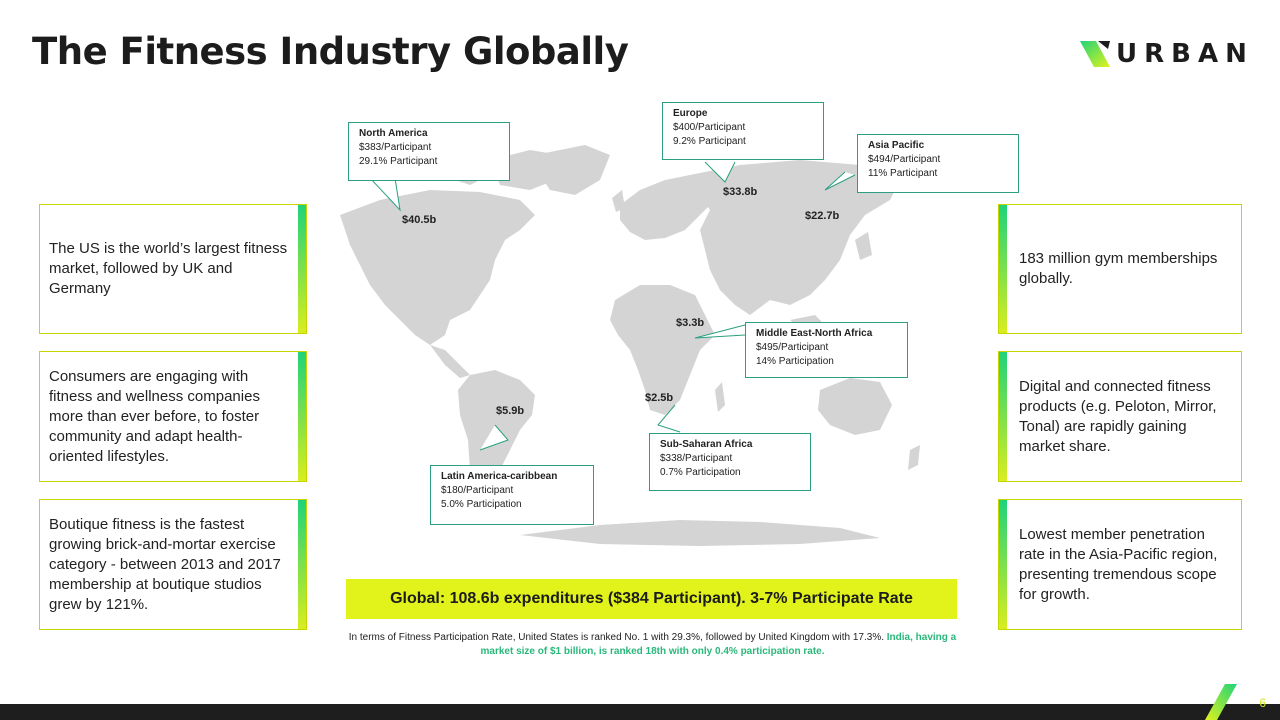  What do you see at coordinates (398, 161) in the screenshot?
I see `region-participation: 29.1% Participant` at bounding box center [398, 161].